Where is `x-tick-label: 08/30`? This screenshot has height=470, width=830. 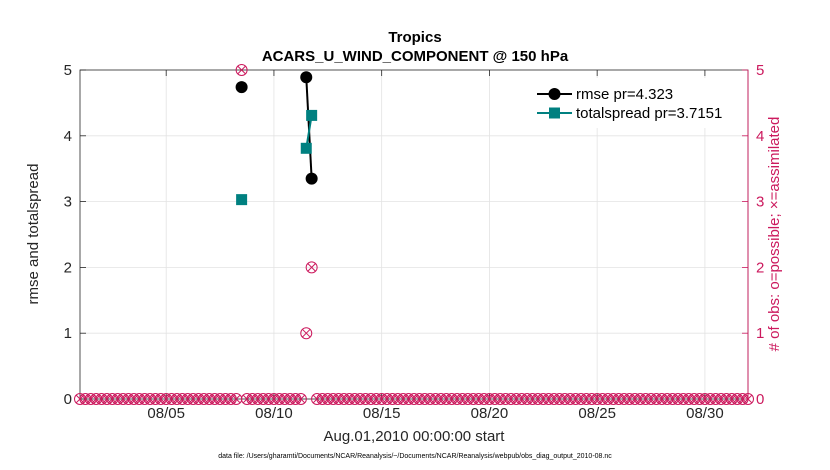
x-tick-label: 08/30 is located at coordinates (705, 413).